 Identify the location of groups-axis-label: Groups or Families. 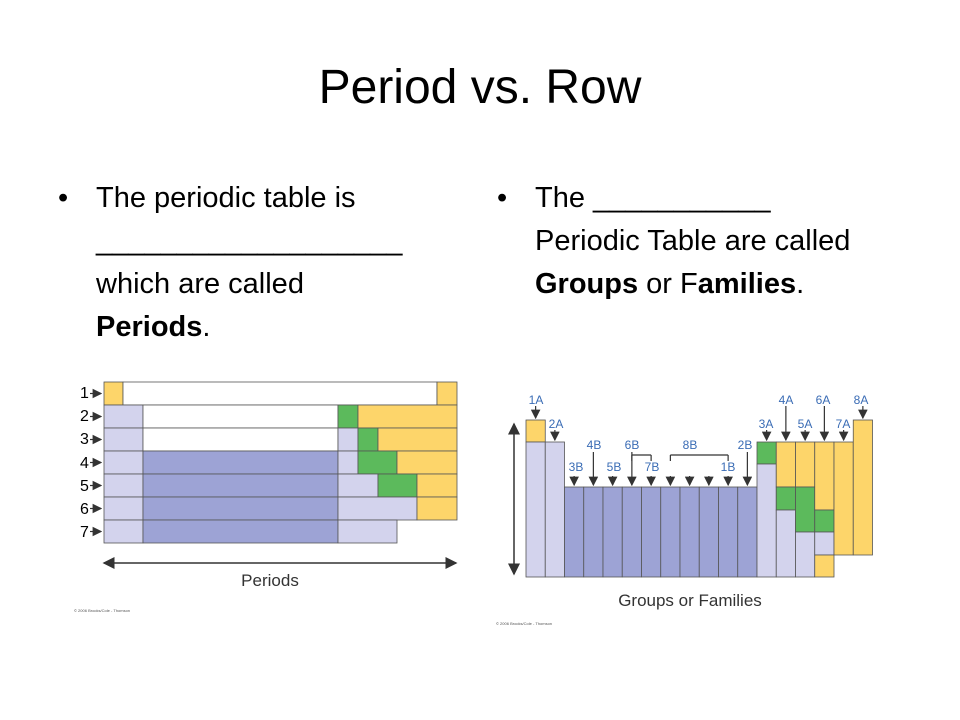
(690, 600).